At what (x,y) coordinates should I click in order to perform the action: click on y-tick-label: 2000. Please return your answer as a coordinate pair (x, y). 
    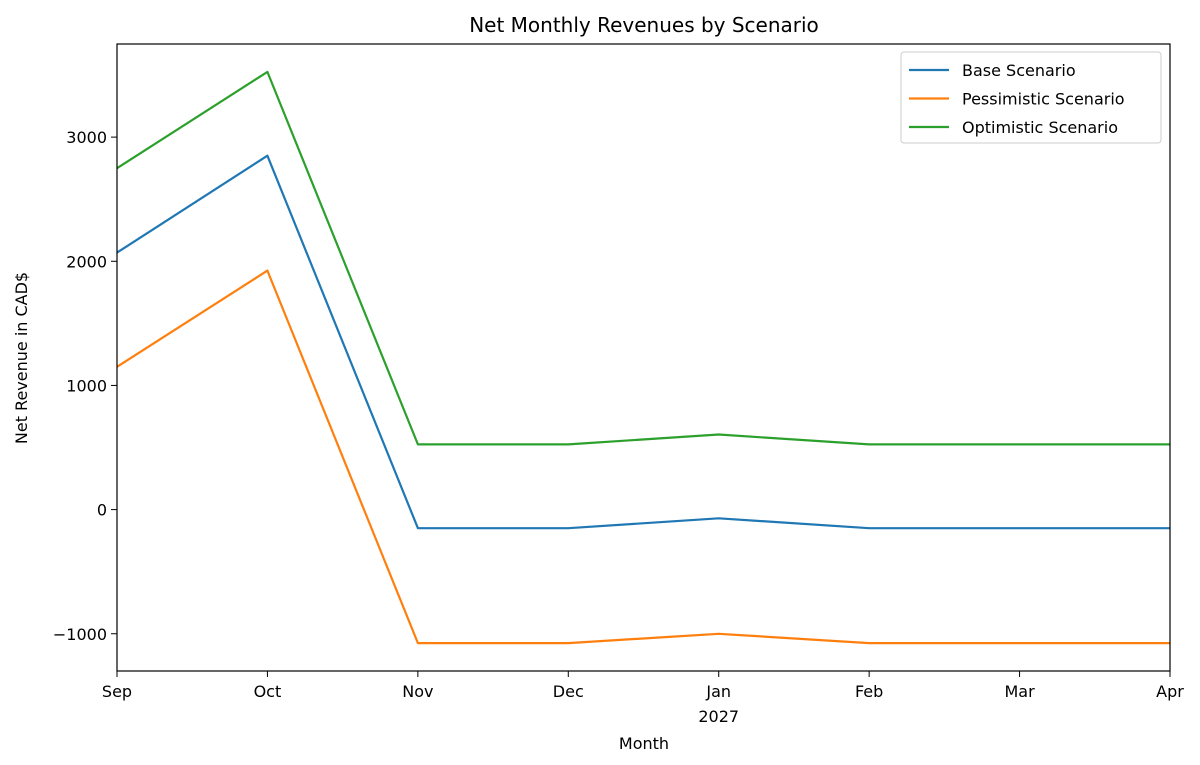
    Looking at the image, I should click on (86, 261).